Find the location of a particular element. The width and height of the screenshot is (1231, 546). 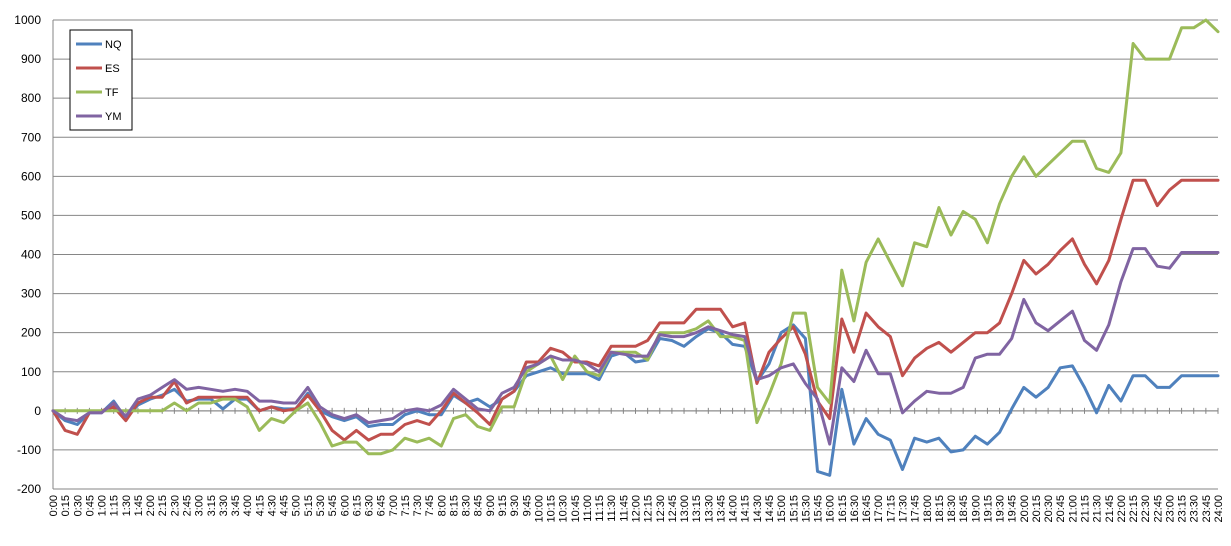

x-tick-label: 21:45 is located at coordinates (1110, 509).